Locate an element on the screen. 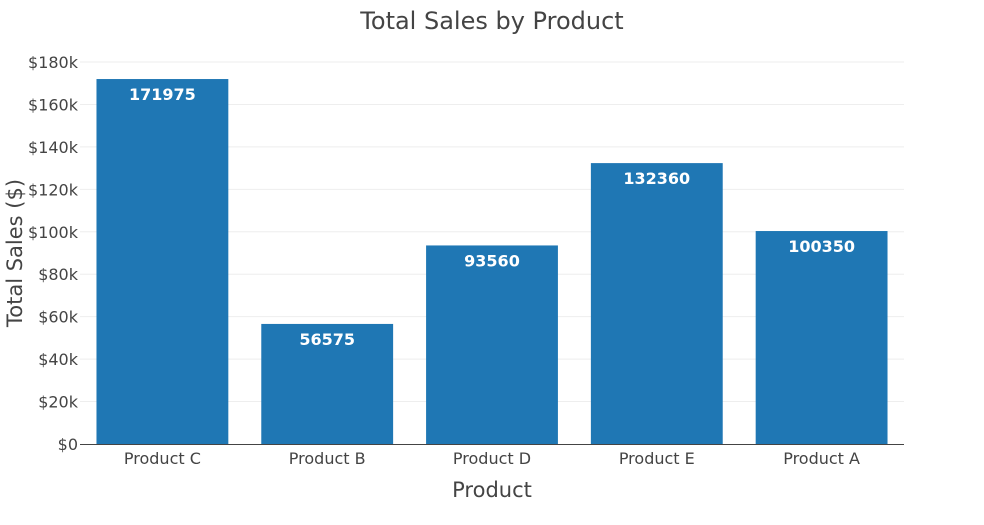 This screenshot has width=984, height=525. bar-value-label: 56575 is located at coordinates (327, 339).